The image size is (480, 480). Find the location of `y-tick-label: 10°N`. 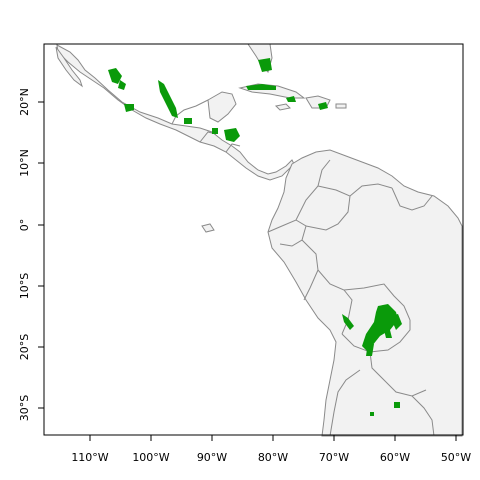

y-tick-label: 10°N is located at coordinates (24, 163).